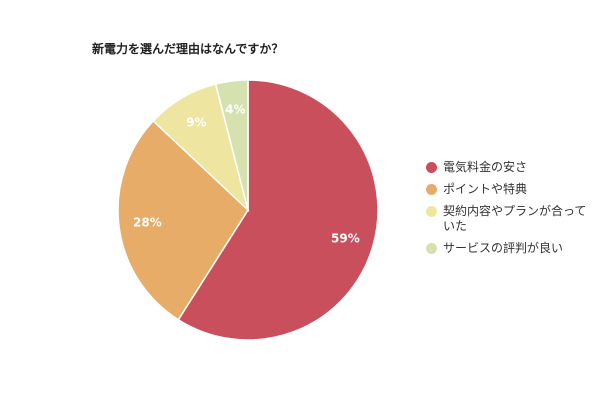 The width and height of the screenshot is (600, 400). I want to click on legend-item-1: 電気料金の安さ, so click(511, 167).